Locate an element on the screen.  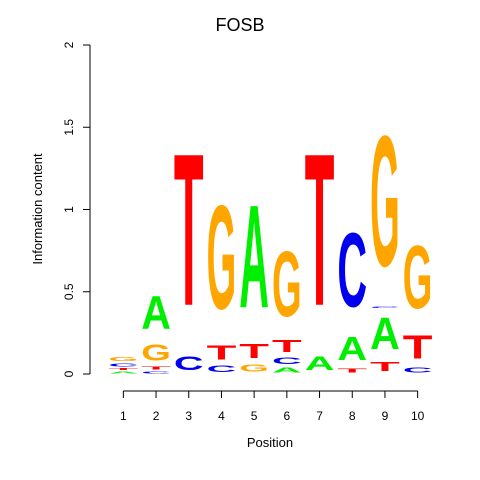
x-tick-label: 5 is located at coordinates (254, 416).